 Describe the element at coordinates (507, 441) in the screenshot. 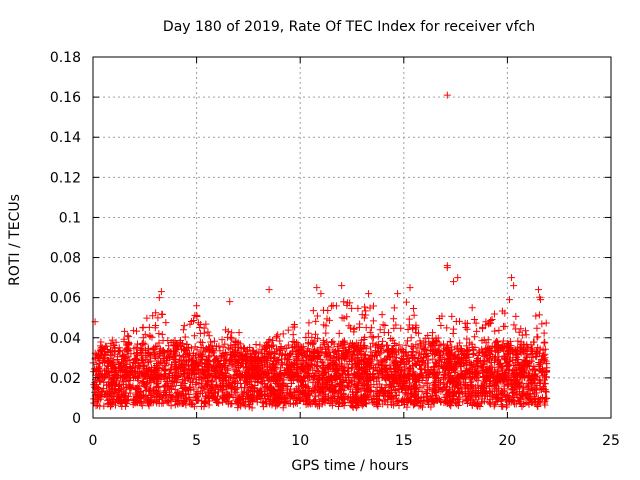

I see `x-tick-label: 20` at that location.